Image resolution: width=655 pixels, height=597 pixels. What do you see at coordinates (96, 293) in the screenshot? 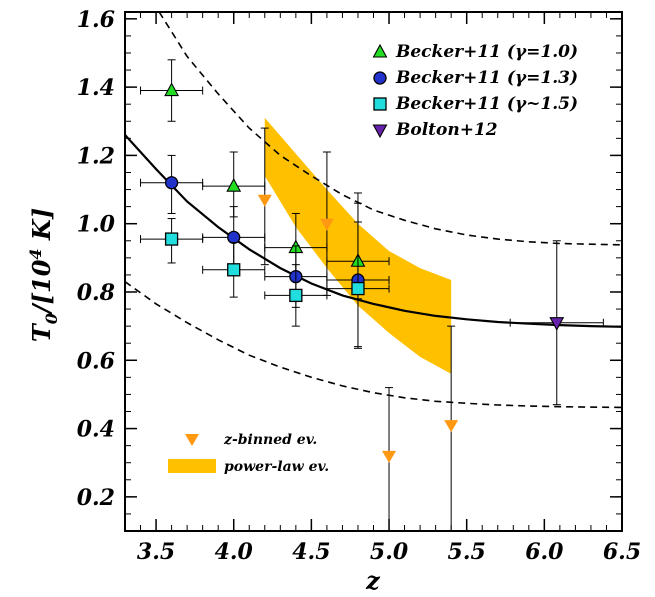
I see `y-tick-label: 0.8` at bounding box center [96, 293].